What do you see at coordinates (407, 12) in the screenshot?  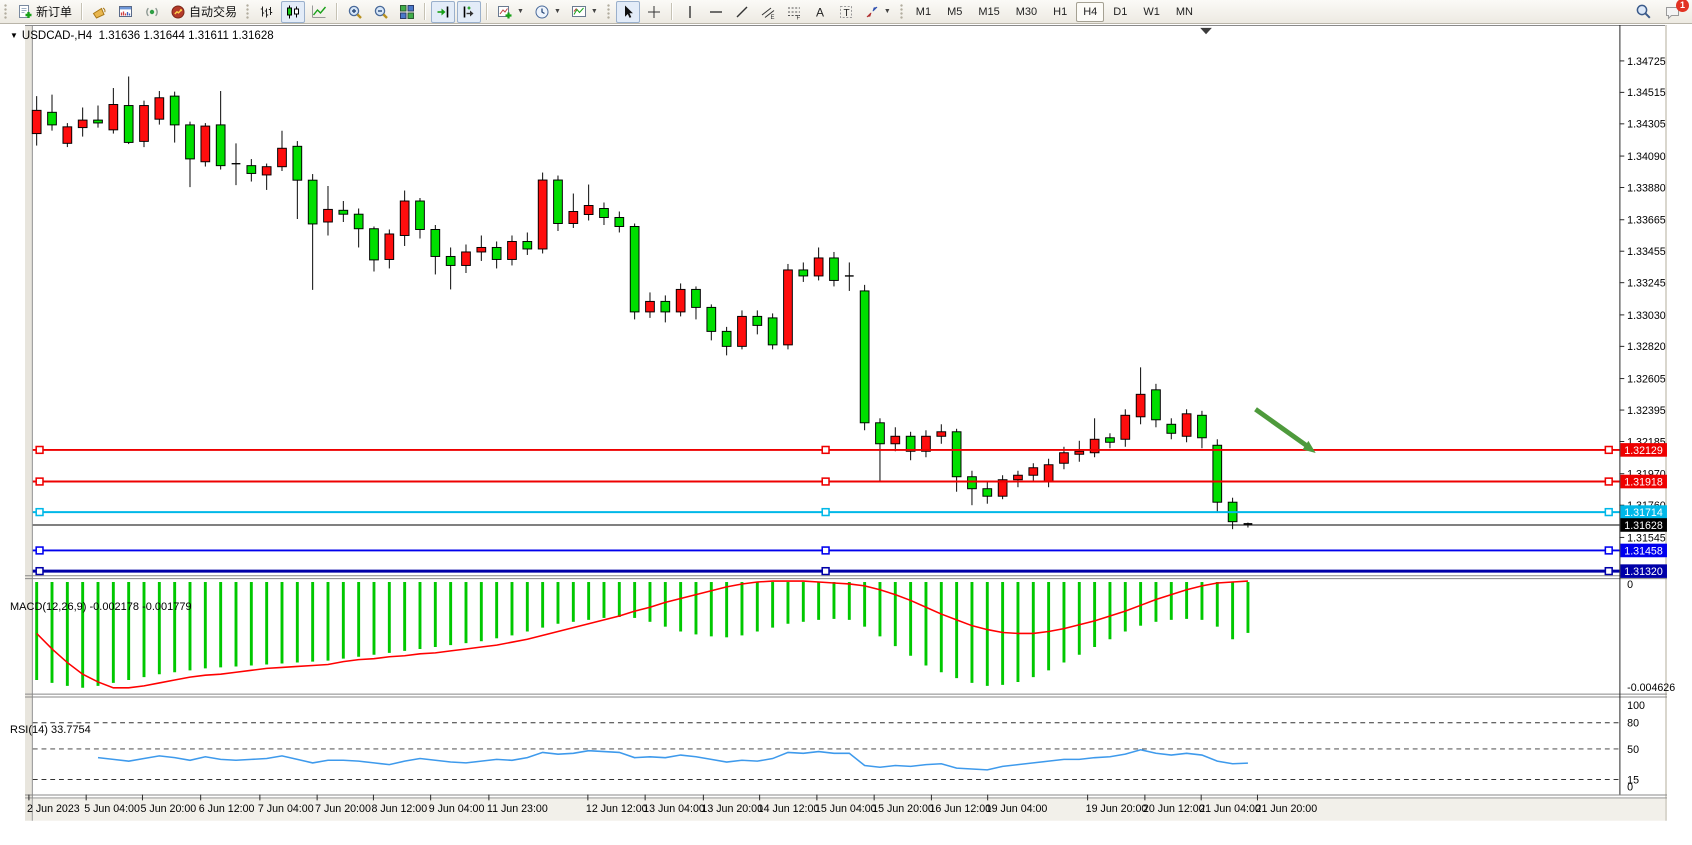 I see `tile-windows-button` at bounding box center [407, 12].